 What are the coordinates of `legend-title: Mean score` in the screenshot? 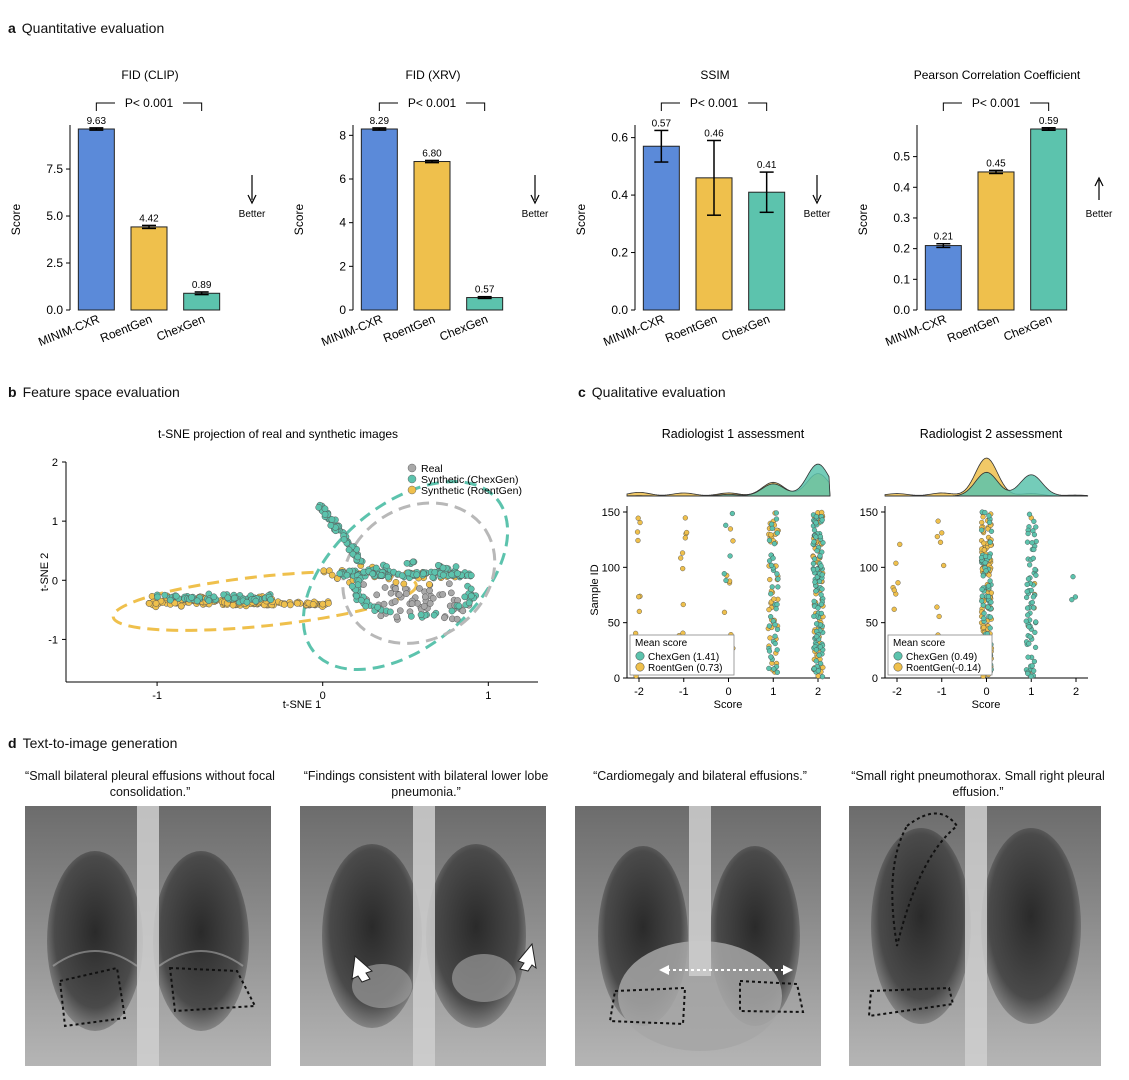 It's located at (661, 643).